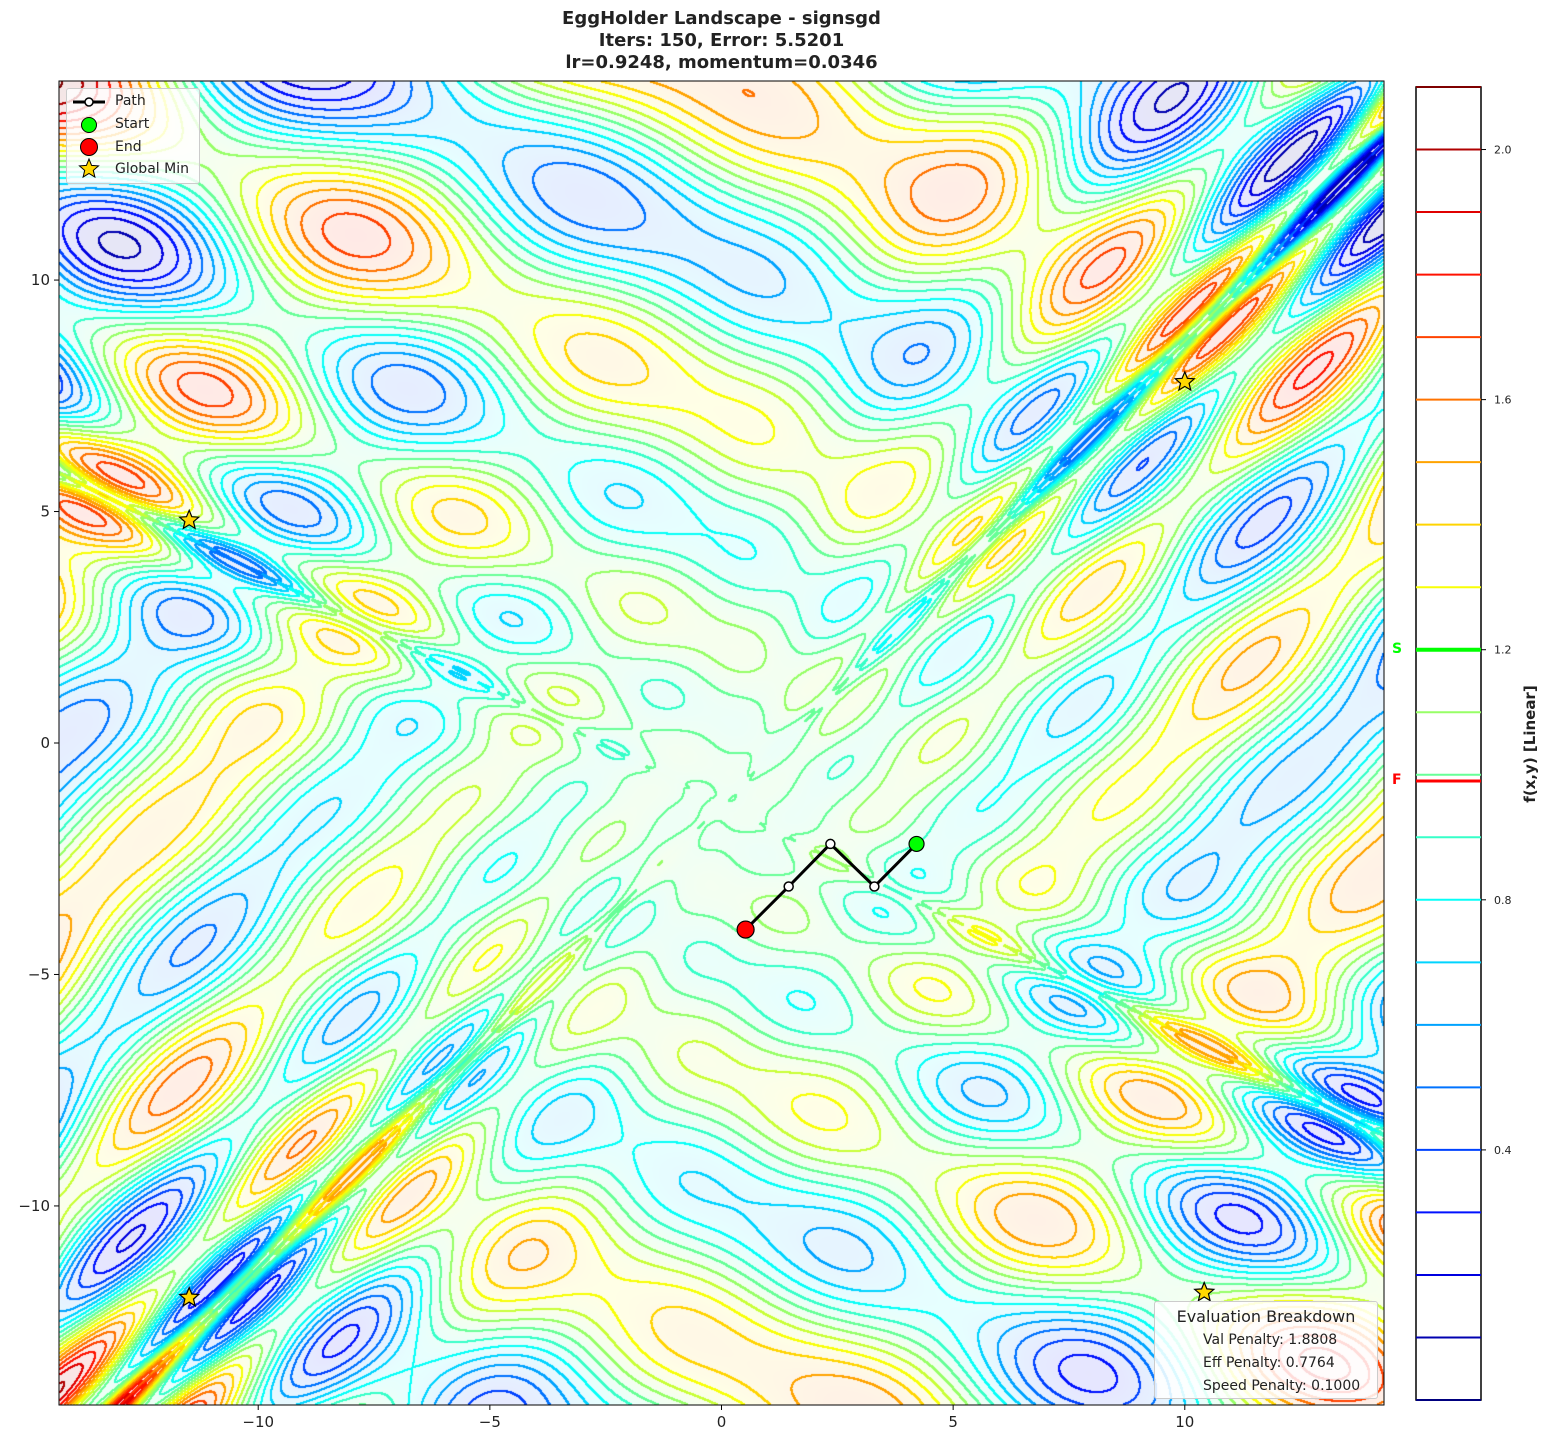 Image resolution: width=1552 pixels, height=1448 pixels. Describe the element at coordinates (1266, 1316) in the screenshot. I see `evaluation-heading: Evaluation Breakdown` at that location.